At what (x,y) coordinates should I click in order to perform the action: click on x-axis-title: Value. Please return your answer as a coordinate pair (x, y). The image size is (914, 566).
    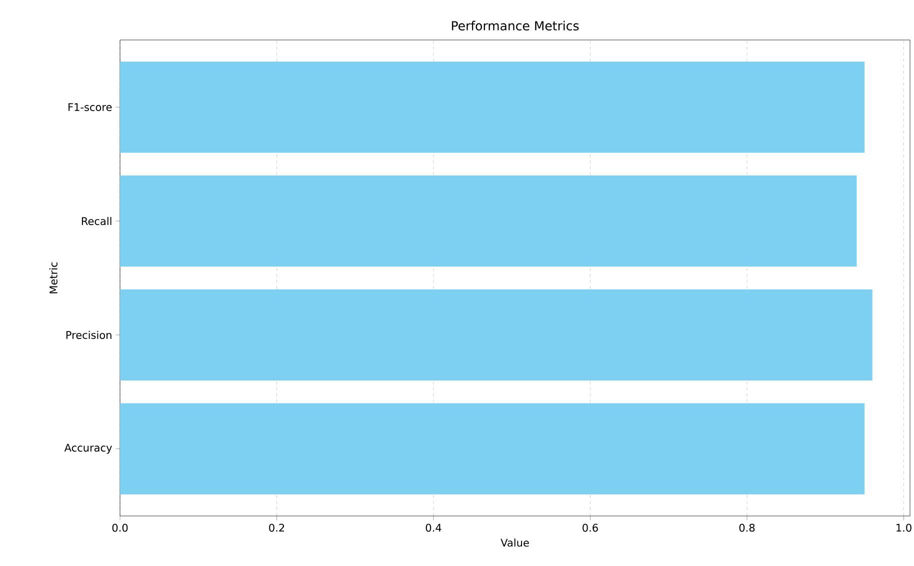
    Looking at the image, I should click on (514, 542).